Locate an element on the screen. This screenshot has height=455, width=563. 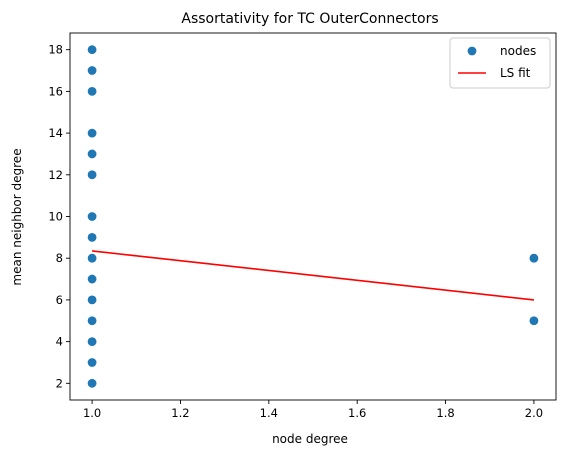
y-tick-label: 16 is located at coordinates (55, 91).